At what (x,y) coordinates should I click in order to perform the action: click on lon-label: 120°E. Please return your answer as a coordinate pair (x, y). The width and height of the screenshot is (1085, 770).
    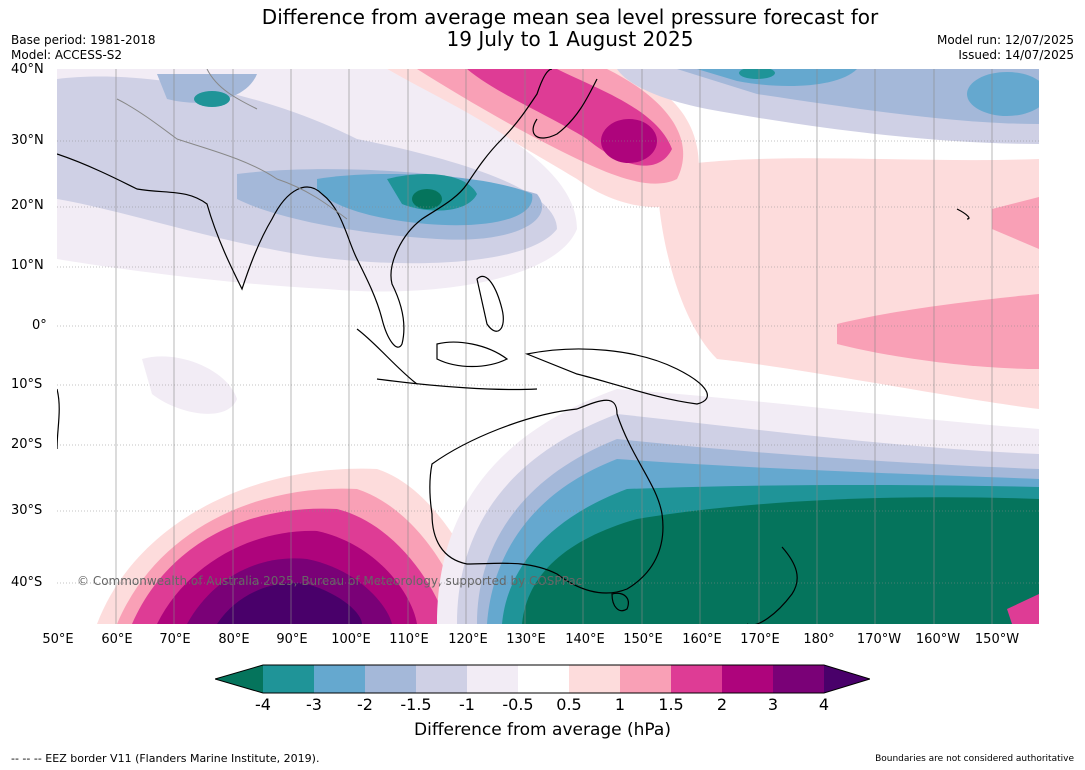
    Looking at the image, I should click on (468, 639).